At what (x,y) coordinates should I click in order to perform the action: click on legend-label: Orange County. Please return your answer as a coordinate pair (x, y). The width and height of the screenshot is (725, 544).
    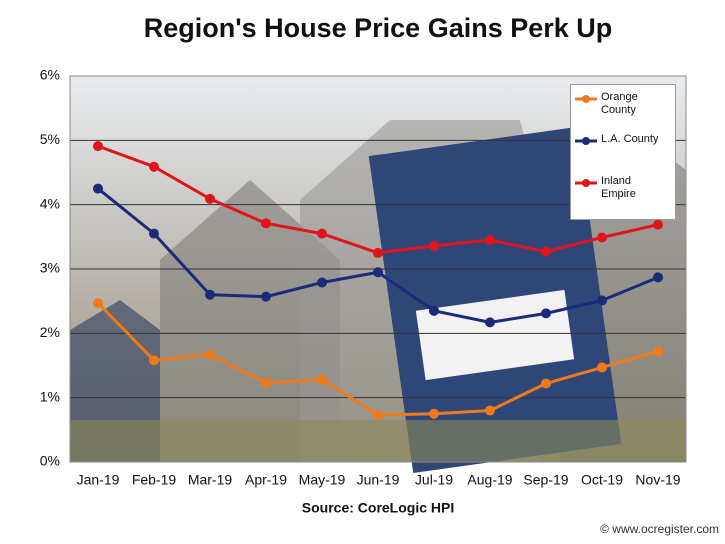
    Looking at the image, I should click on (619, 103).